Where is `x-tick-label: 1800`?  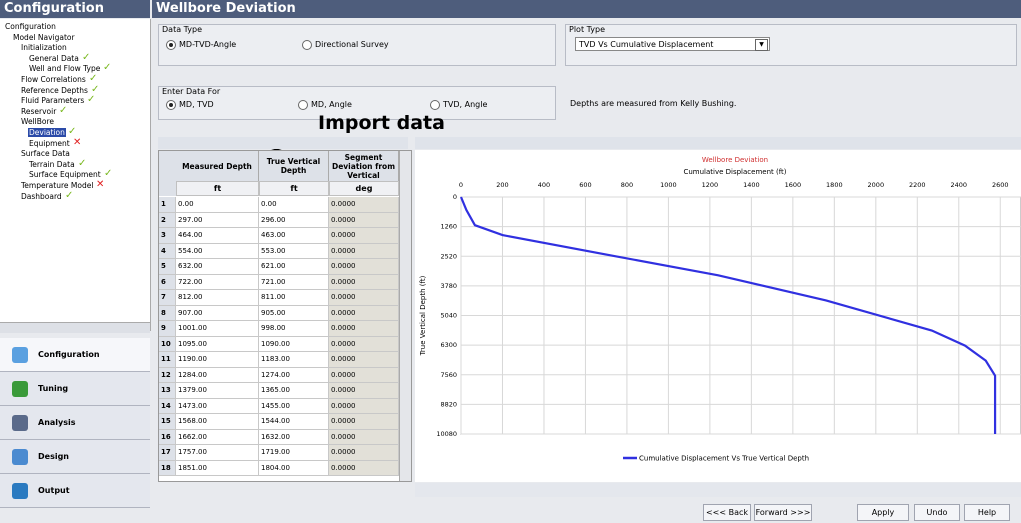 x-tick-label: 1800 is located at coordinates (834, 185).